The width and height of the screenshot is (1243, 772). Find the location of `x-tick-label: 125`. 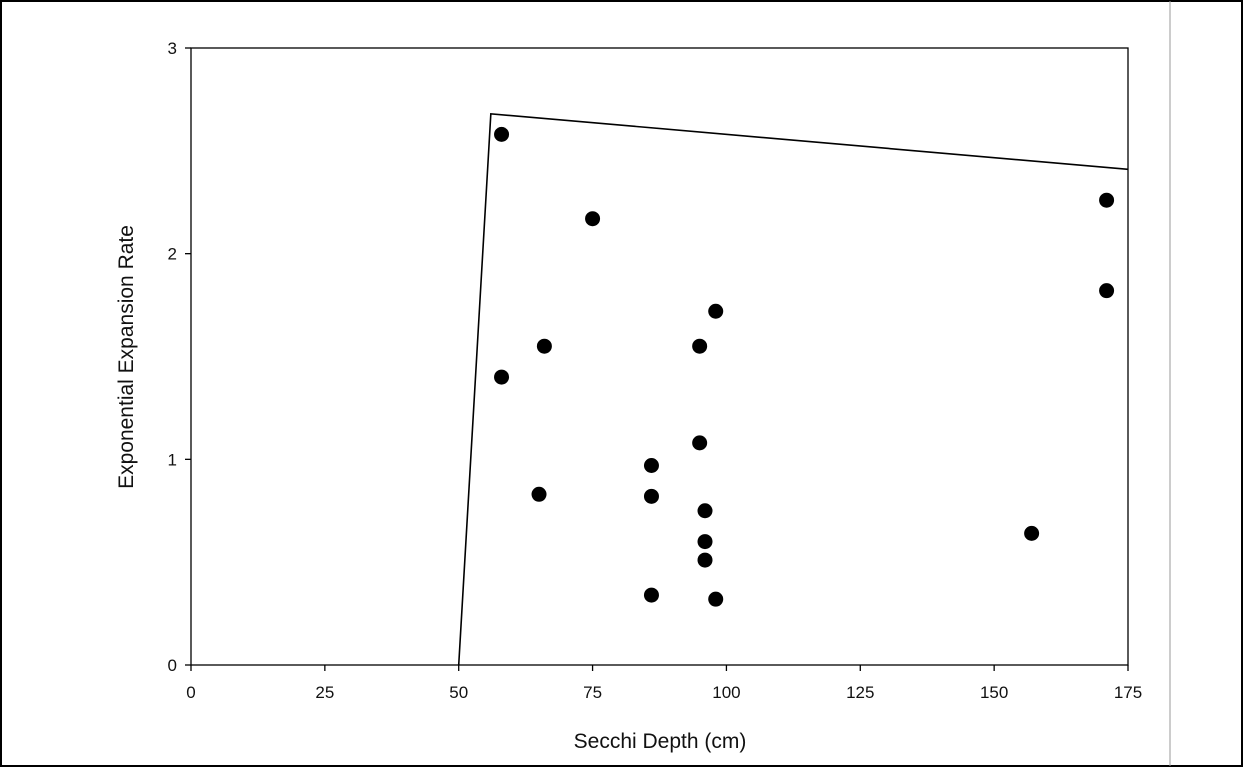

x-tick-label: 125 is located at coordinates (860, 692).